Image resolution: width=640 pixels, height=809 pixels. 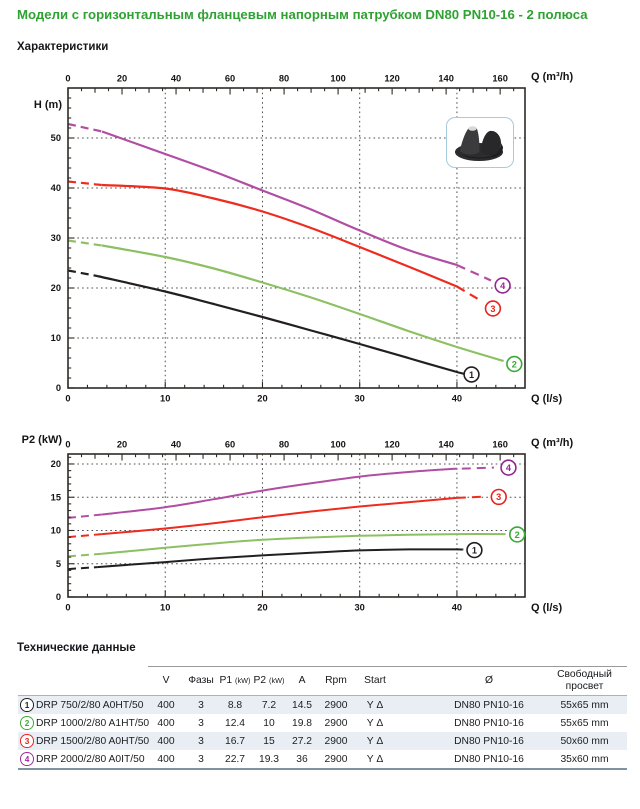 I want to click on svg-text: 60, so click(x=230, y=445).